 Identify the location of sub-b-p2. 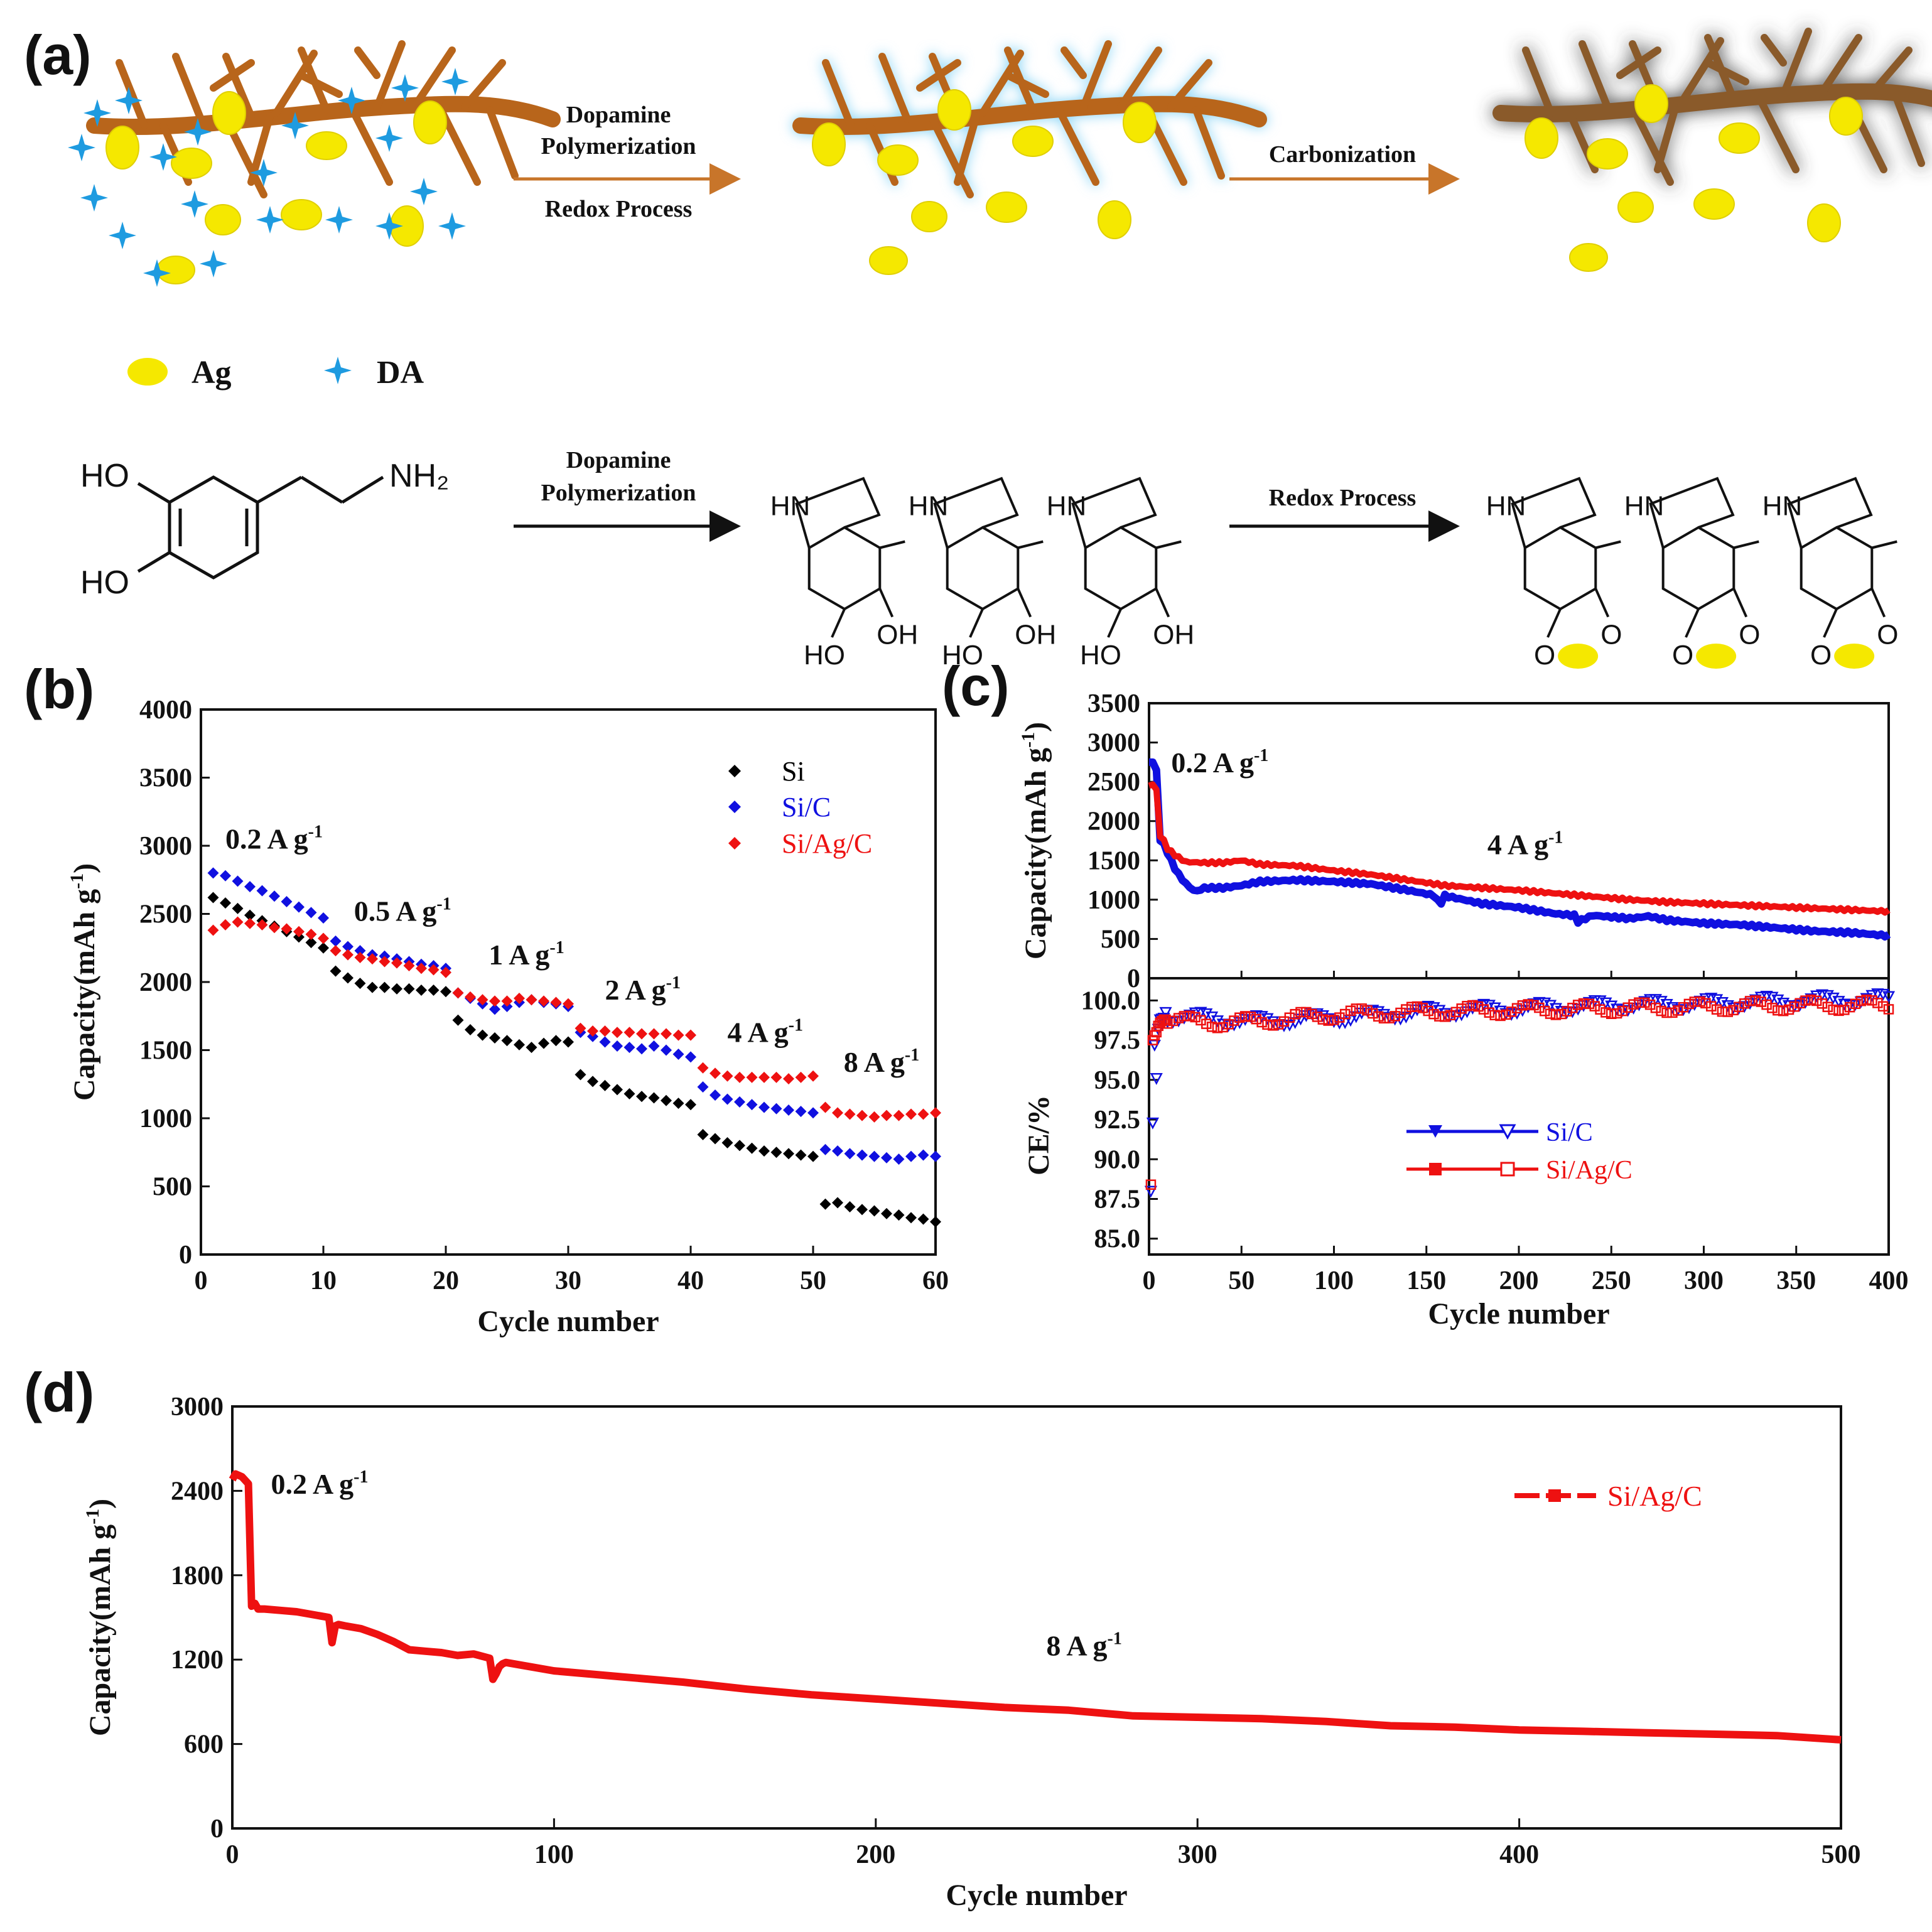
(1162, 603).